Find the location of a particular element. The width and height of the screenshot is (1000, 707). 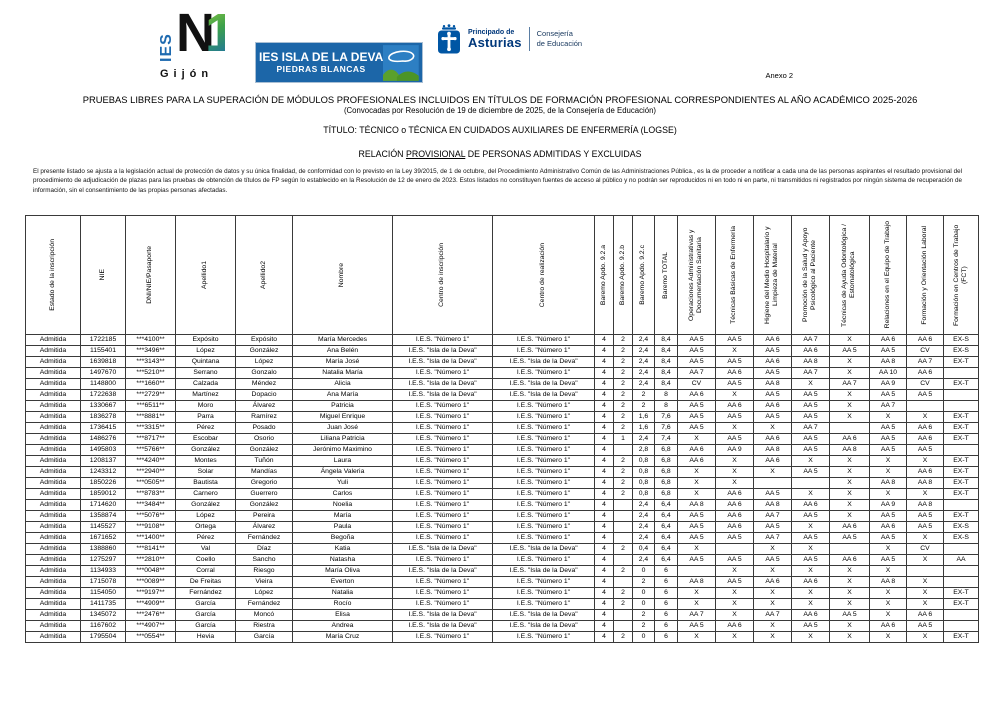

col-header-apellido2: Apellido2 is located at coordinates (264, 275).